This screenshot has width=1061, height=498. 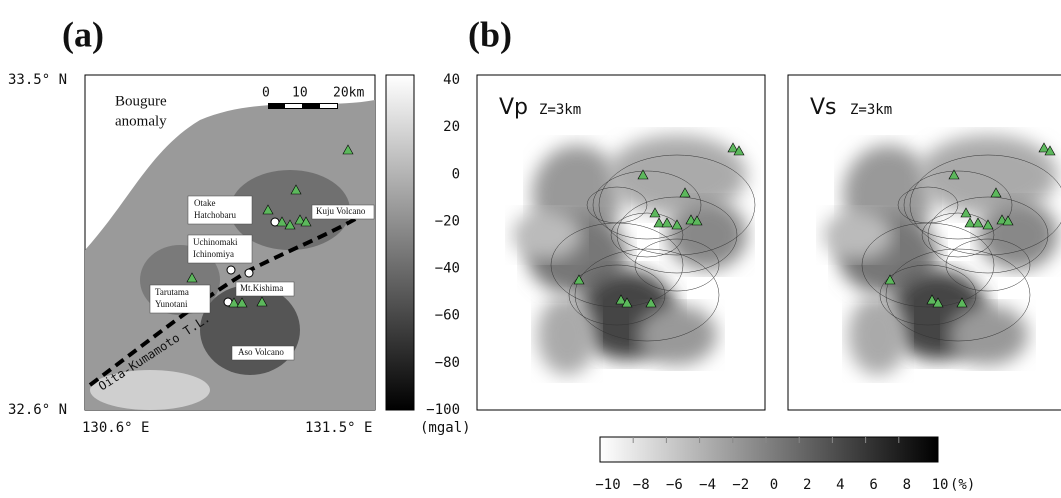 What do you see at coordinates (266, 93) in the screenshot?
I see `scale-label: 0` at bounding box center [266, 93].